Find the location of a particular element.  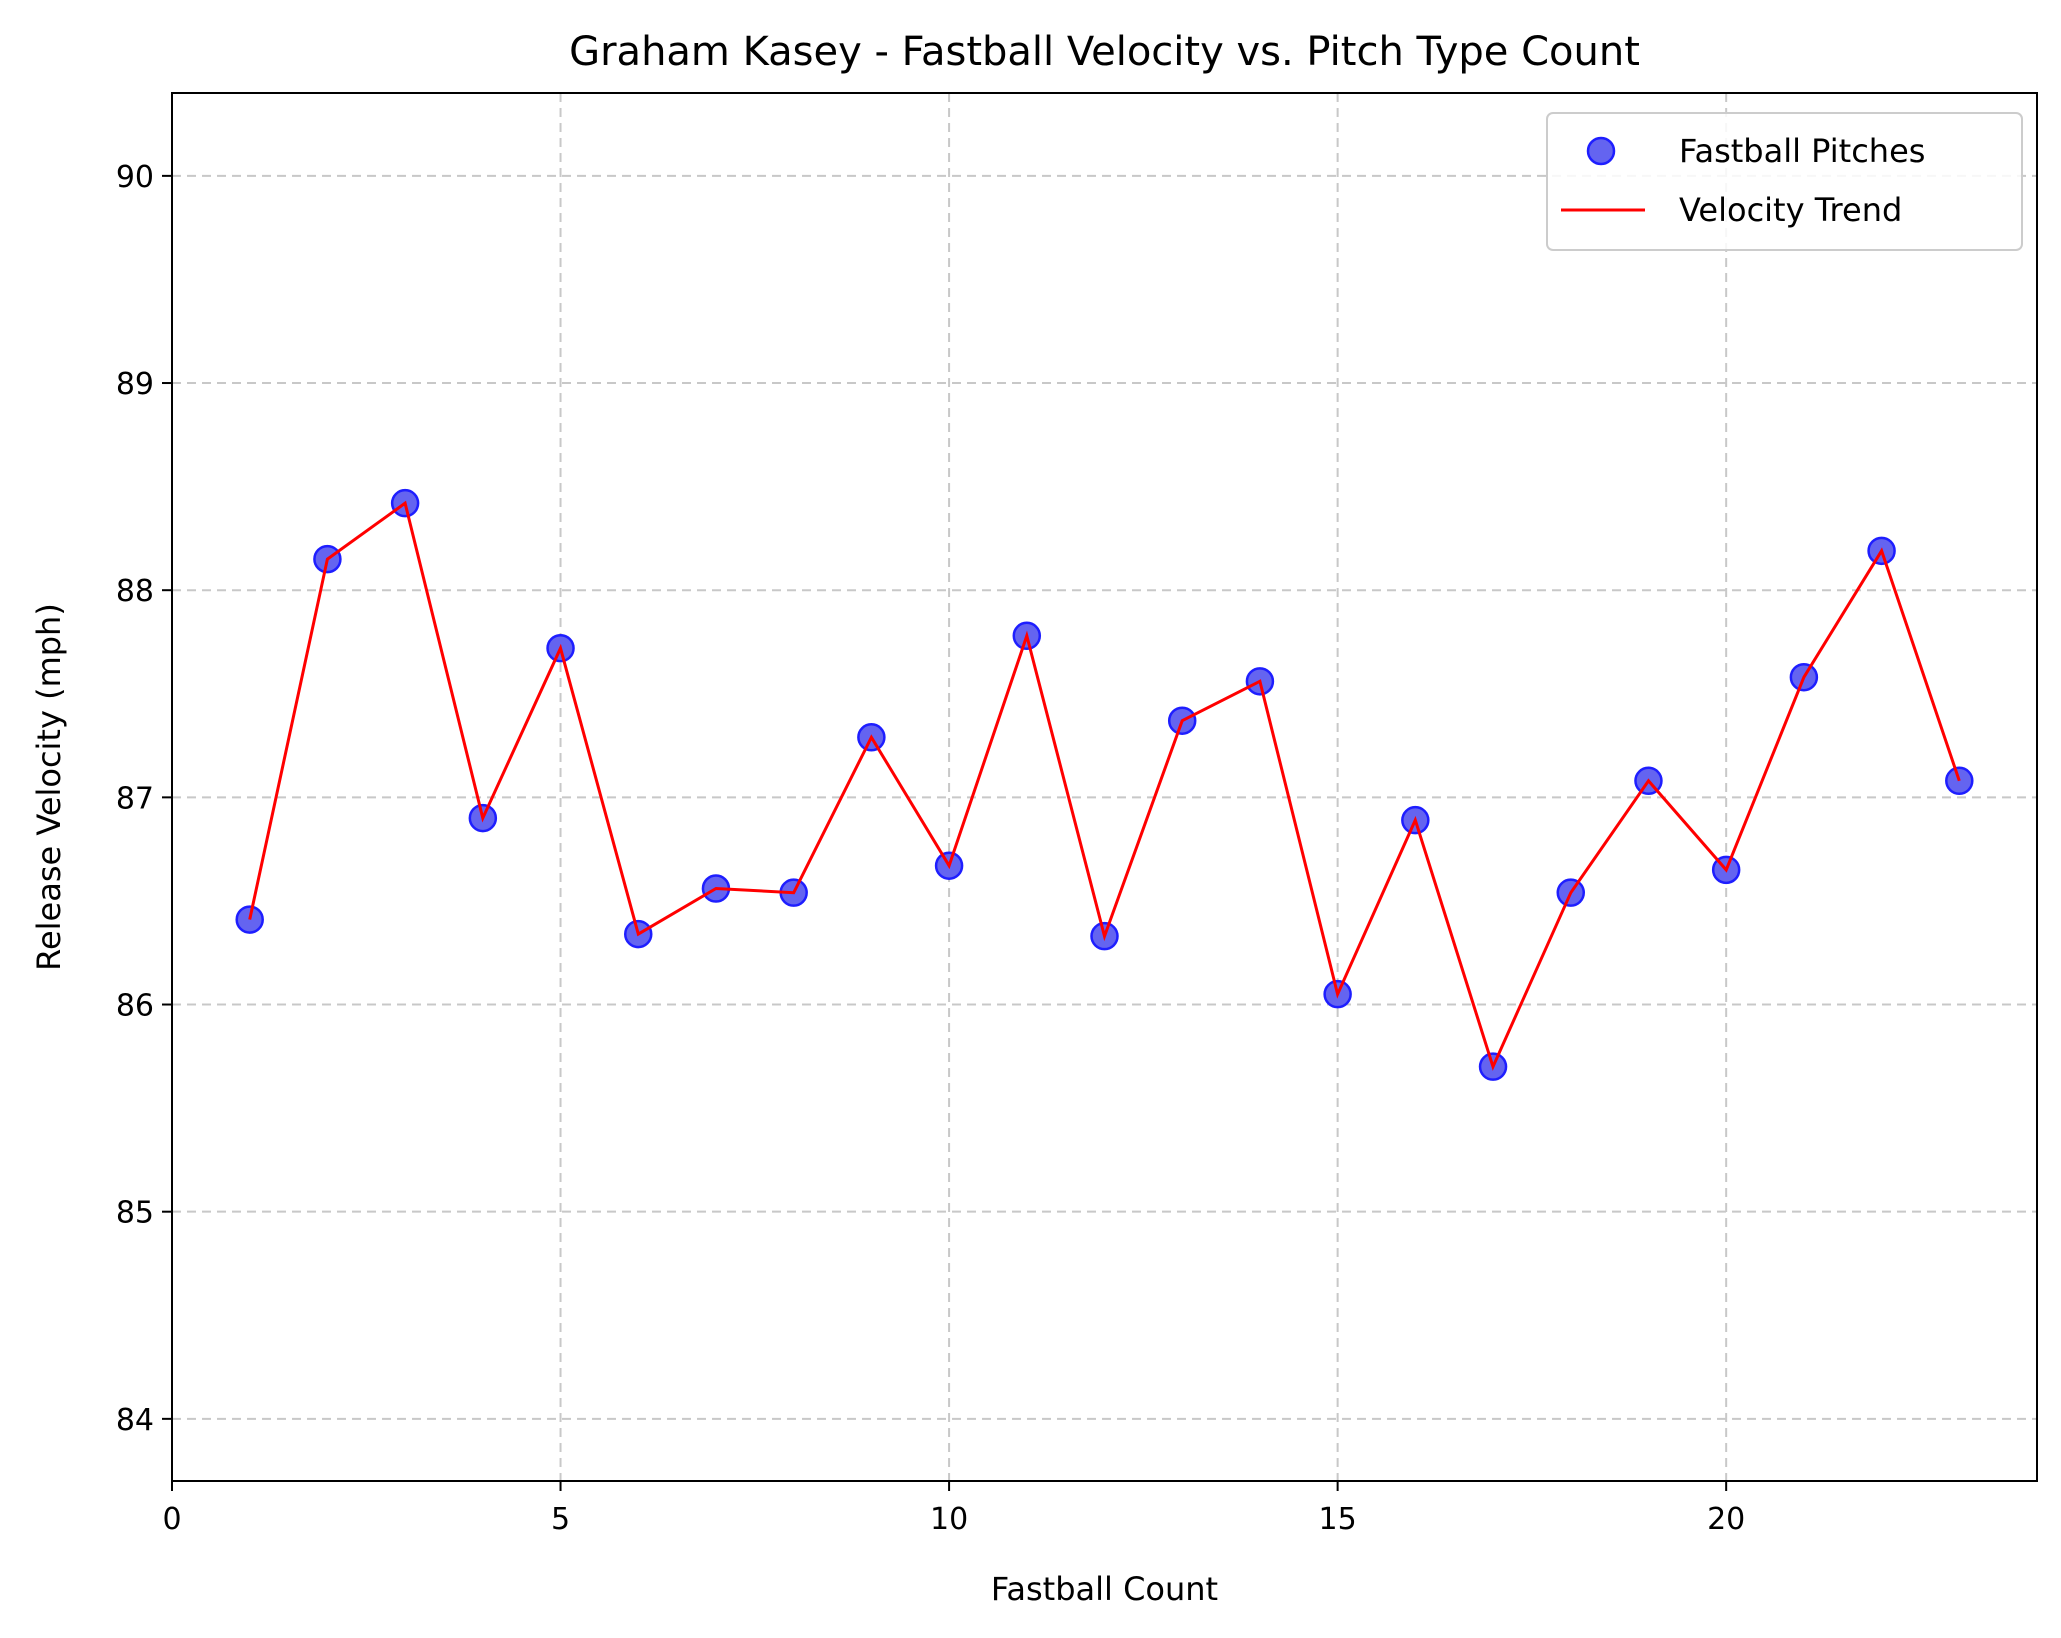

x-axis-label: Fastball Count is located at coordinates (1104, 1589).